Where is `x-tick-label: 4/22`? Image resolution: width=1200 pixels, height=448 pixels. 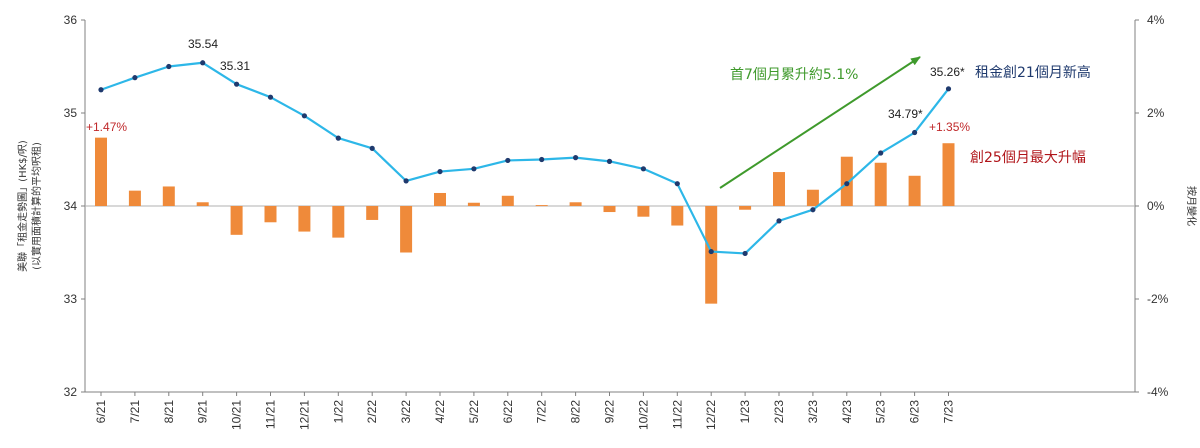
x-tick-label: 4/22 is located at coordinates (440, 412).